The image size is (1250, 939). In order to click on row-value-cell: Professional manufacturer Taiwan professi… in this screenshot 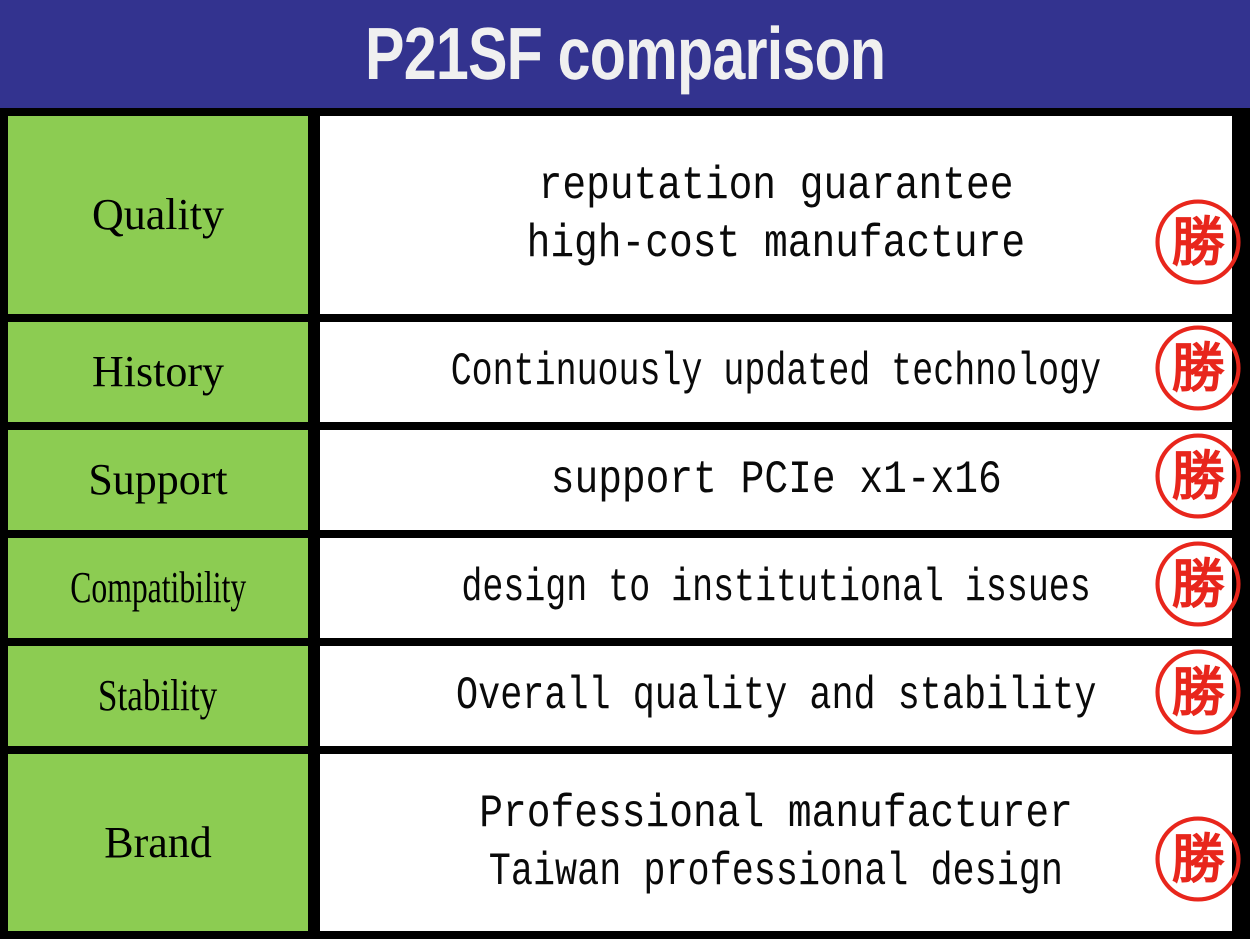, I will do `click(776, 842)`.